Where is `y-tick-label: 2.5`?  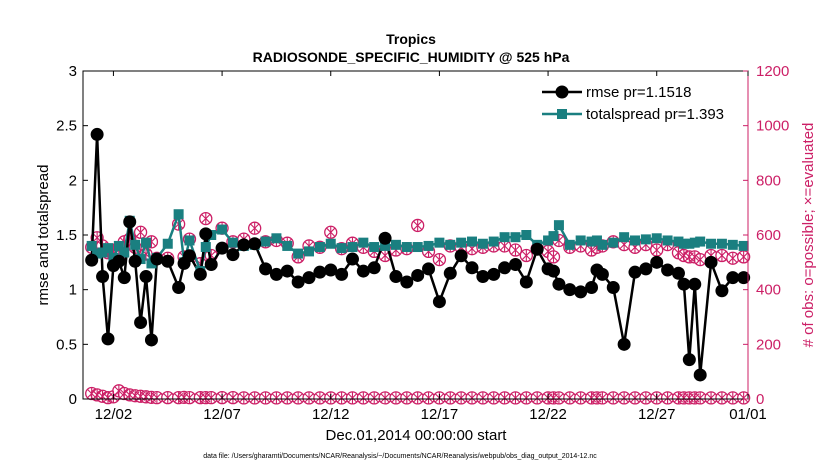
y-tick-label: 2.5 is located at coordinates (66, 126).